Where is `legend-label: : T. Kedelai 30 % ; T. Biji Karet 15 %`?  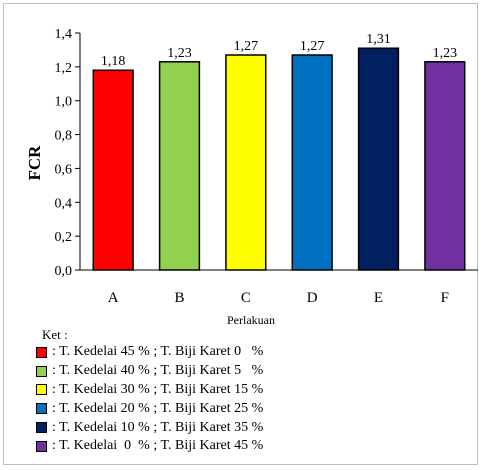 legend-label: : T. Kedelai 30 % ; T. Biji Karet 15 % is located at coordinates (158, 389).